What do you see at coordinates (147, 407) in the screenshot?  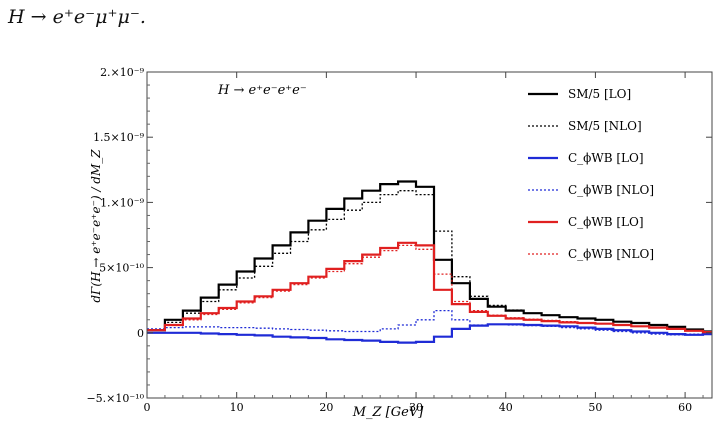 I see `x-tick-label: 0` at bounding box center [147, 407].